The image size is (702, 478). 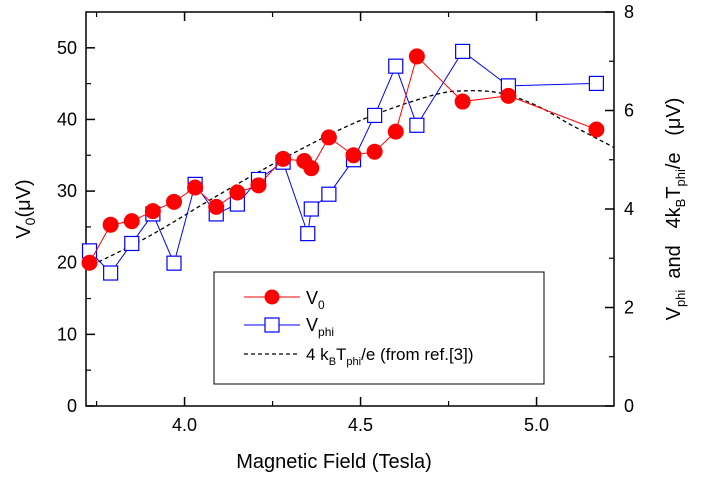 I want to click on x-tick-label: 4.0, so click(x=184, y=425).